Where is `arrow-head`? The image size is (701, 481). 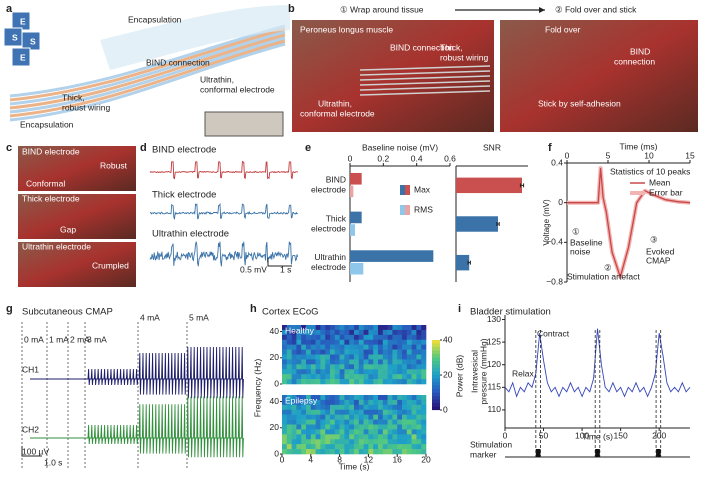
arrow-head is located at coordinates (542, 10).